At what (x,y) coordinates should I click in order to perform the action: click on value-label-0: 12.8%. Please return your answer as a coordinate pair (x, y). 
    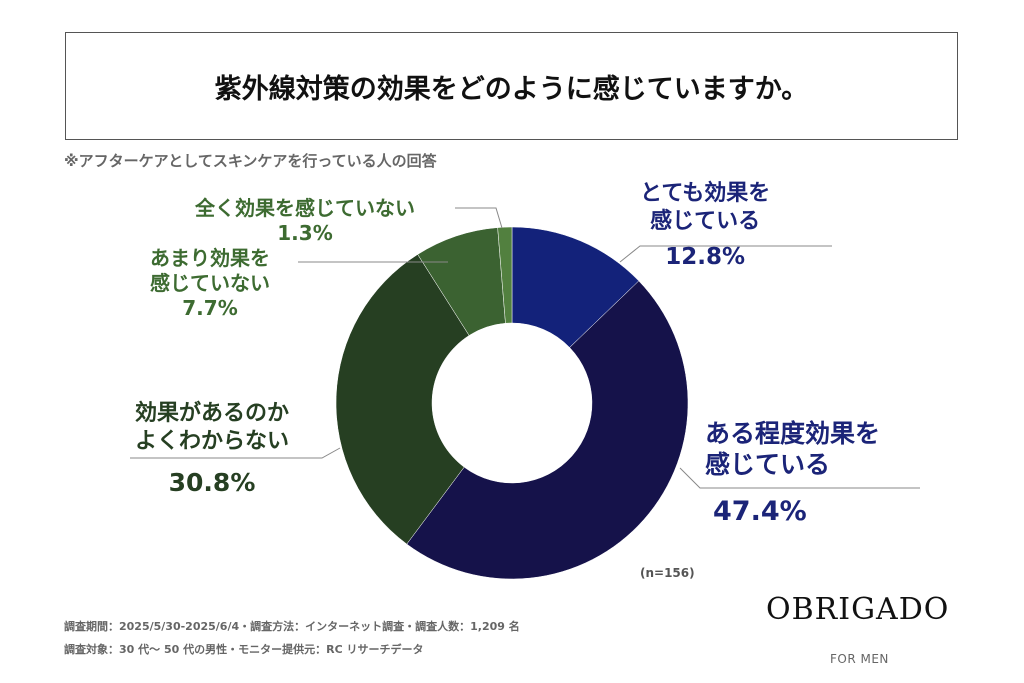
    Looking at the image, I should click on (705, 257).